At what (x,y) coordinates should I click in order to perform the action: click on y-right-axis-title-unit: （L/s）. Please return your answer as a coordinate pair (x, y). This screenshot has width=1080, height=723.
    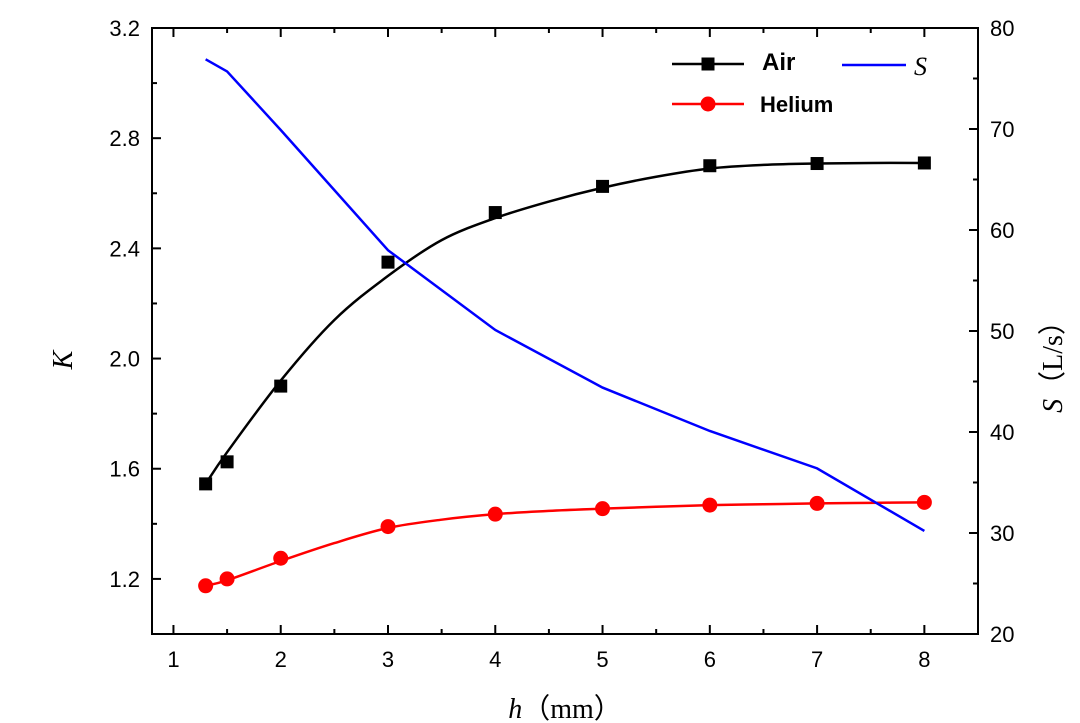
    Looking at the image, I should click on (1053, 353).